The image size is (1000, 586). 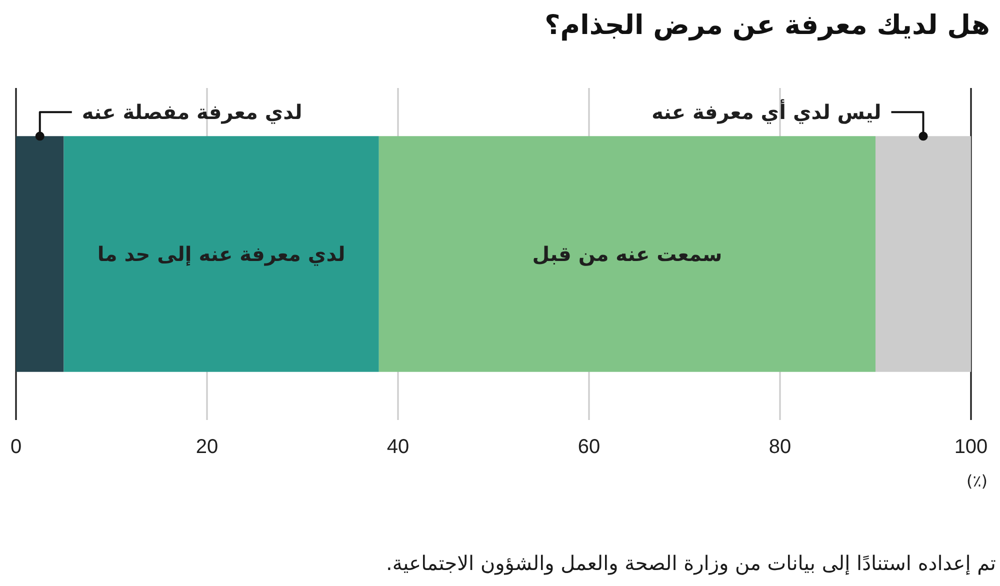 I want to click on x-tick-label: 20, so click(x=207, y=447).